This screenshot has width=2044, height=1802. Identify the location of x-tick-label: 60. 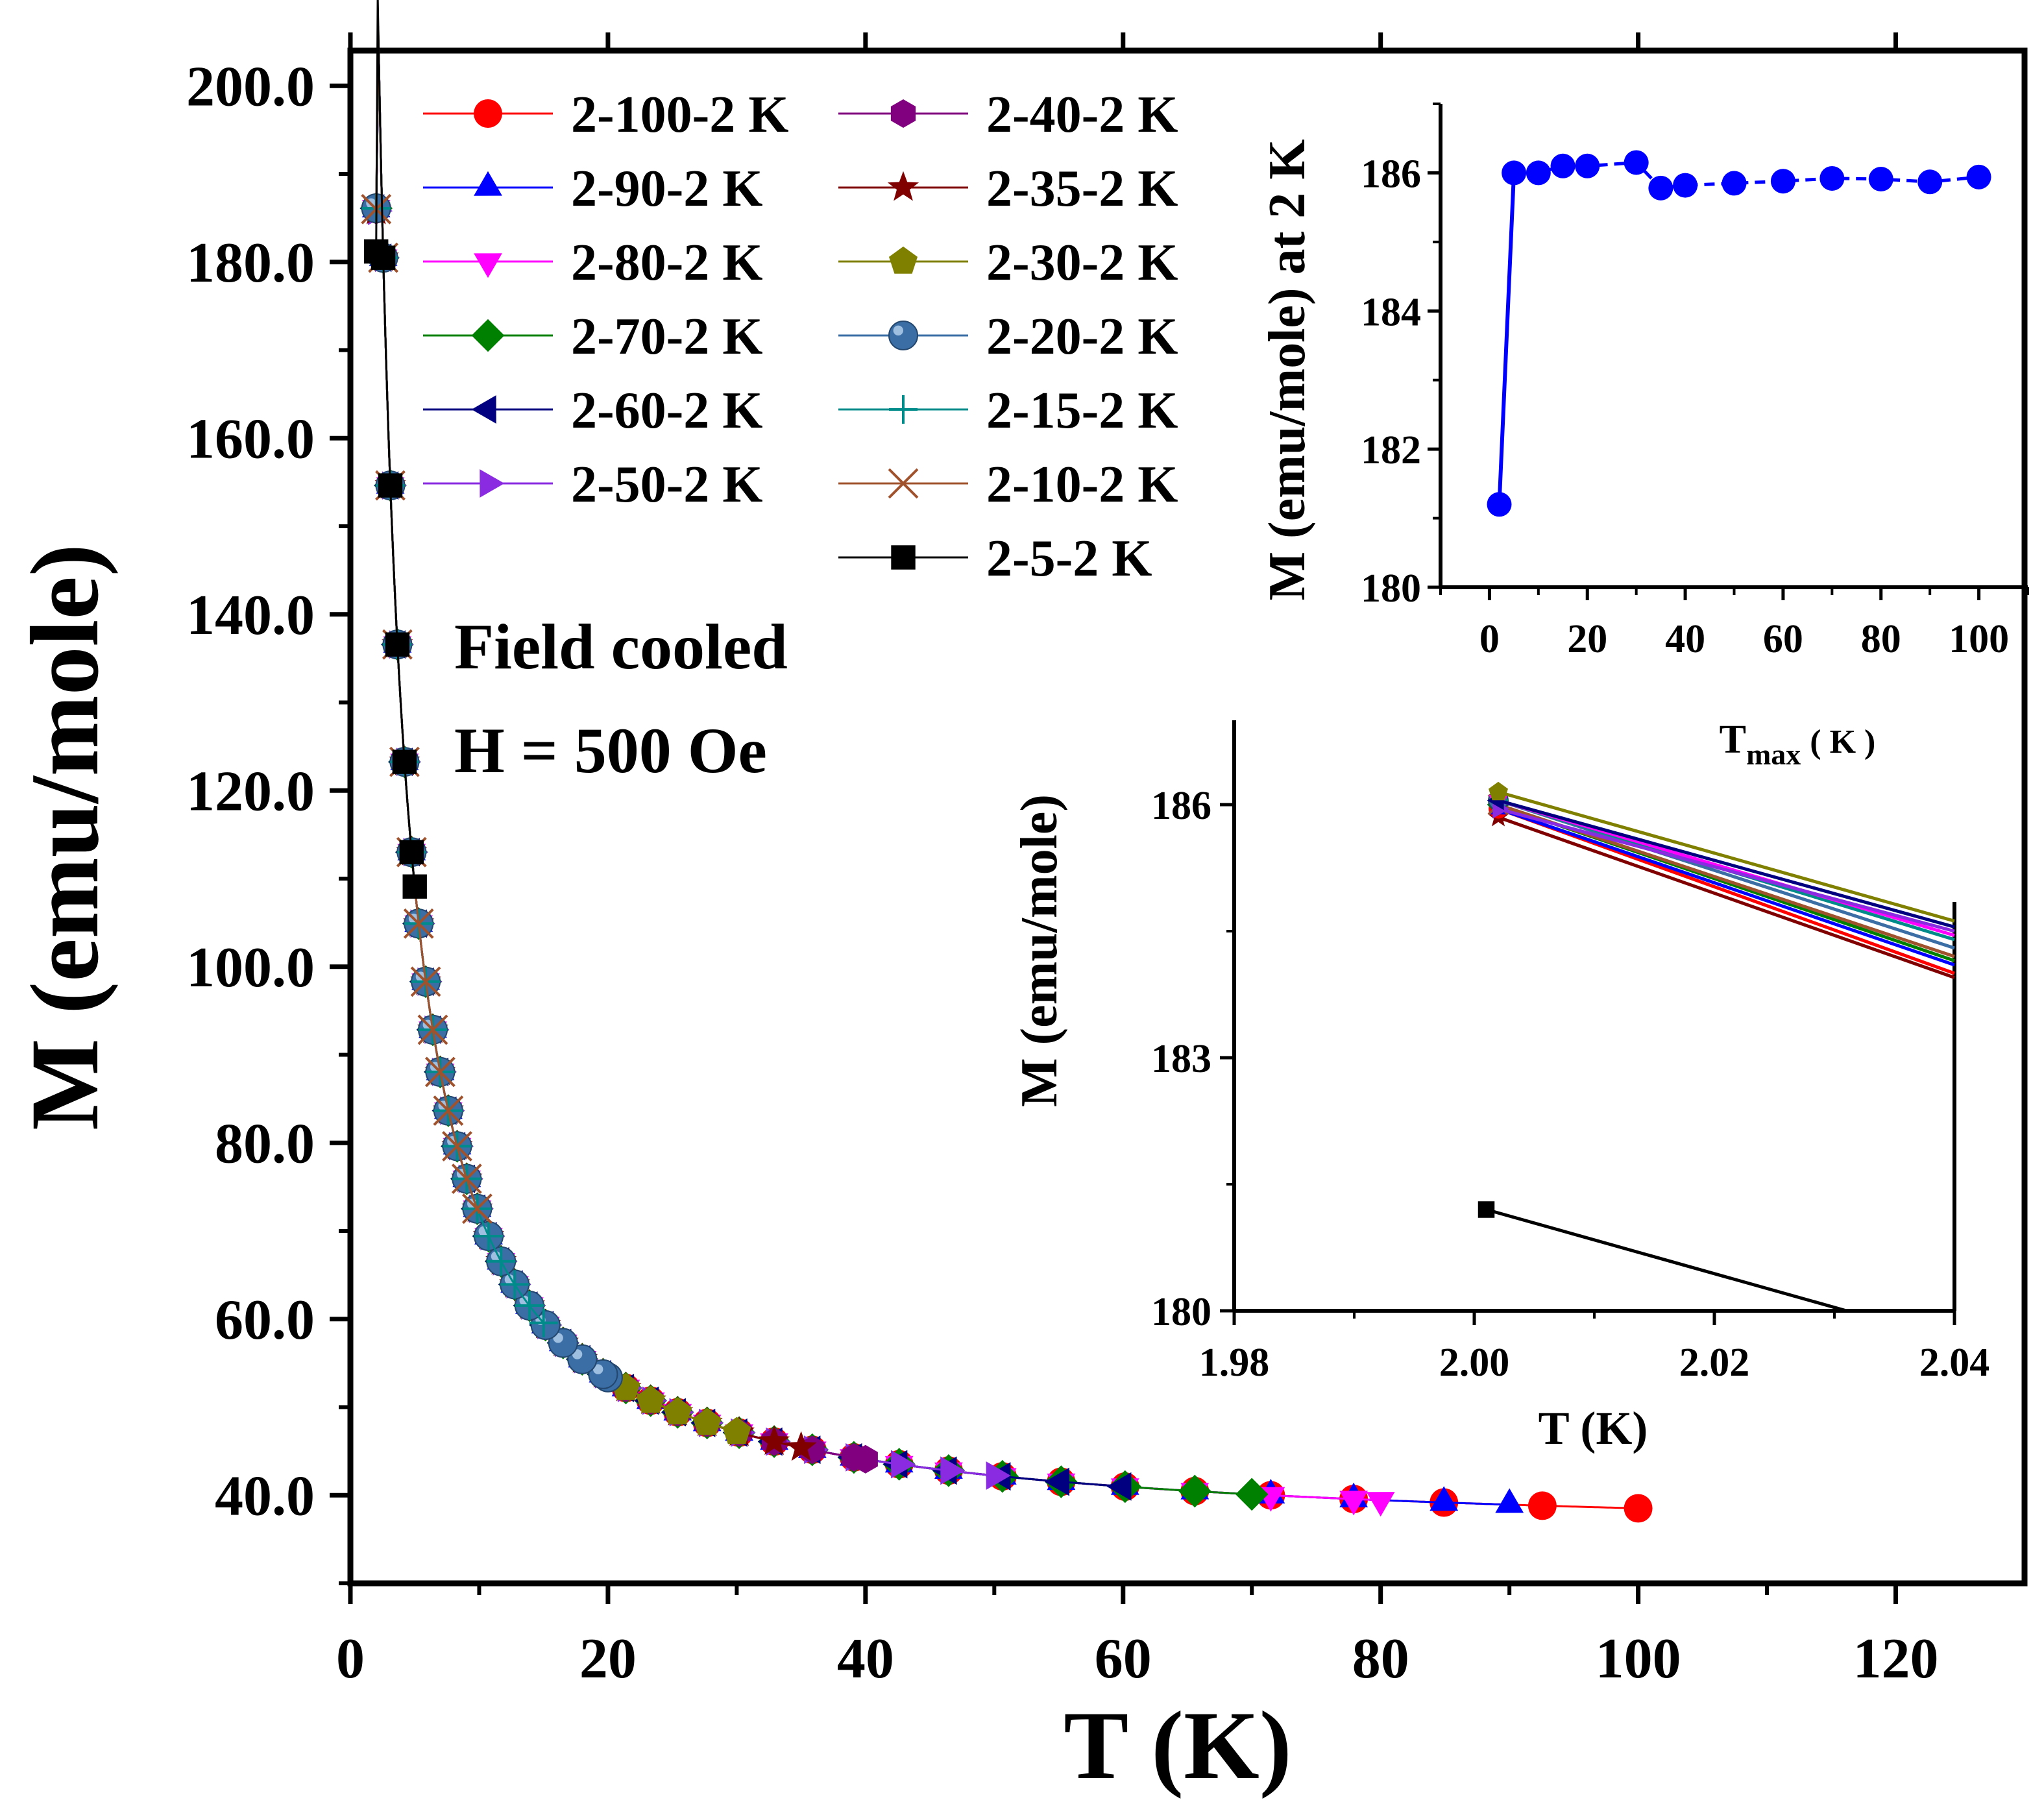
(1783, 639).